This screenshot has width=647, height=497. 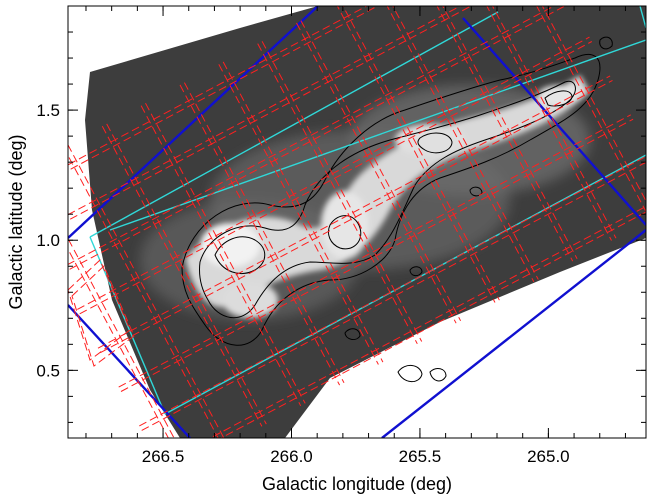 What do you see at coordinates (420, 456) in the screenshot?
I see `x-tick-label: 265.5` at bounding box center [420, 456].